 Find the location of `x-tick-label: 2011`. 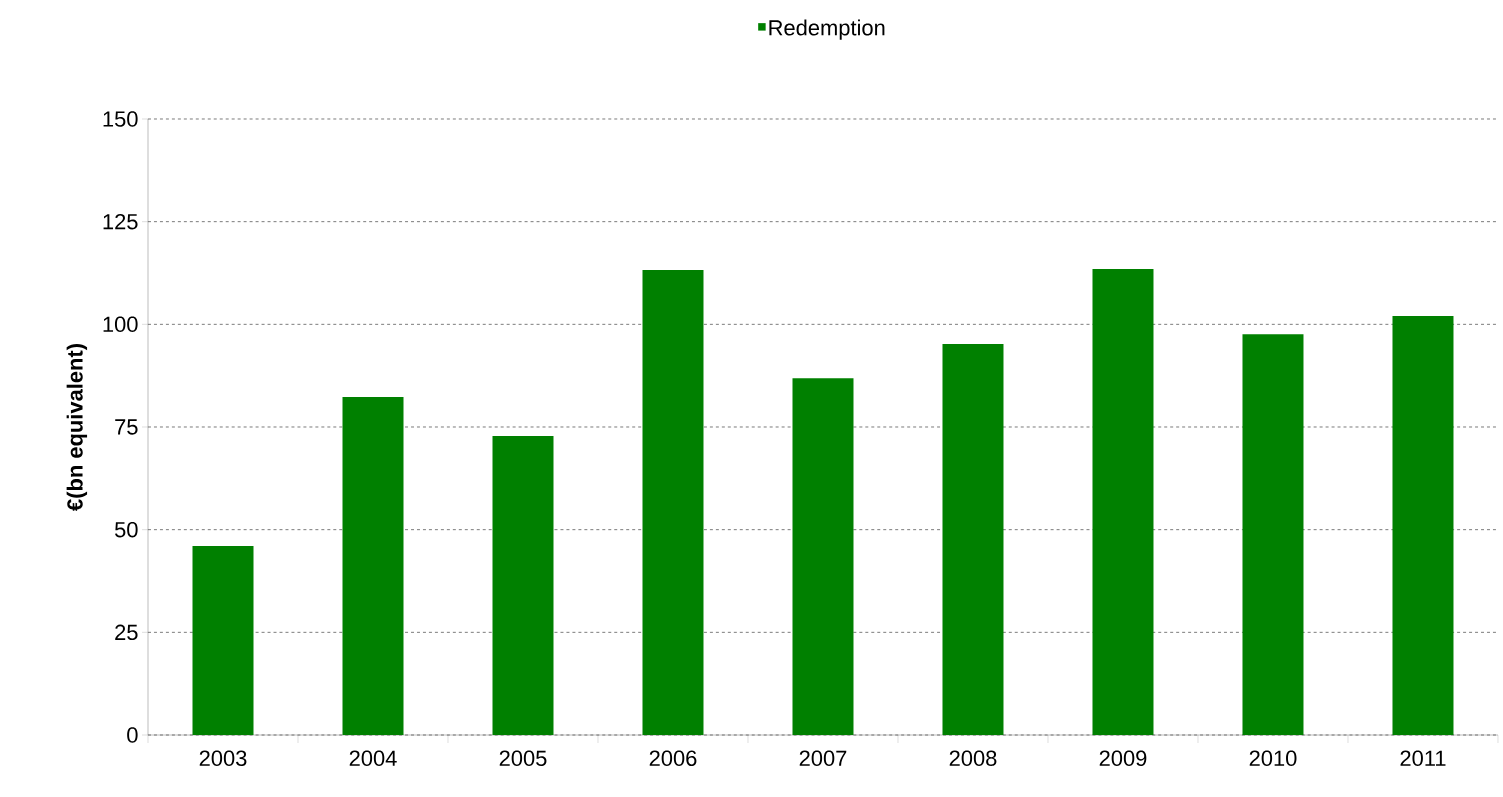

x-tick-label: 2011 is located at coordinates (1423, 758).